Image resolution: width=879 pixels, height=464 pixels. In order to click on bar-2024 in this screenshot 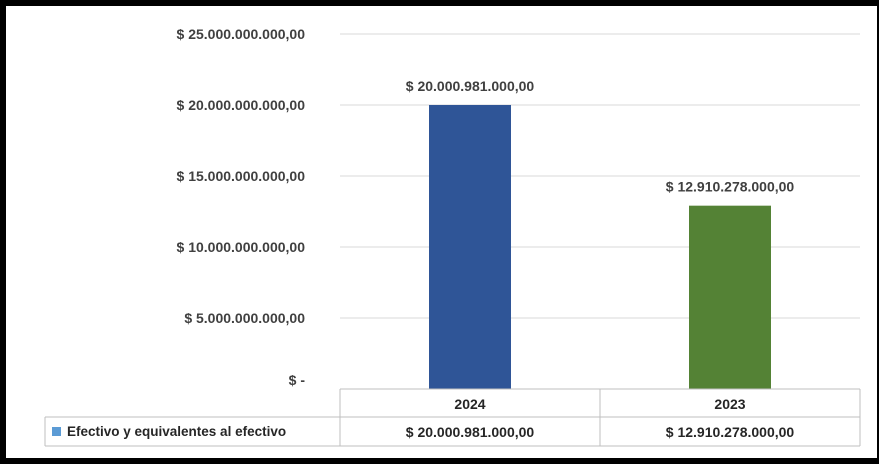, I will do `click(470, 246)`.